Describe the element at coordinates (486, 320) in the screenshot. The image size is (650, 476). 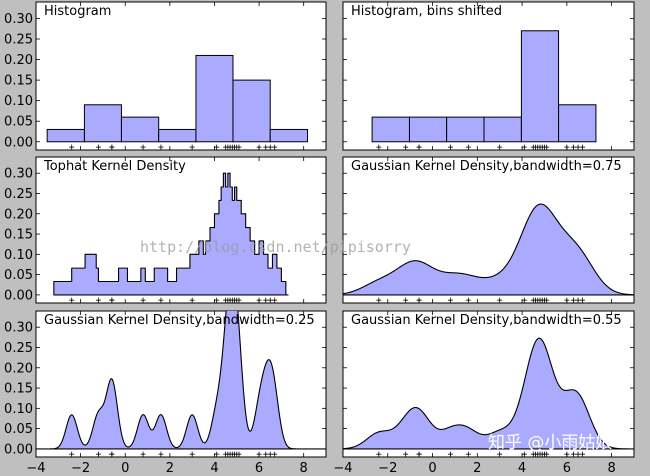
I see `panel-title: Gaussian Kernel Density,bandwidth=0.55` at that location.